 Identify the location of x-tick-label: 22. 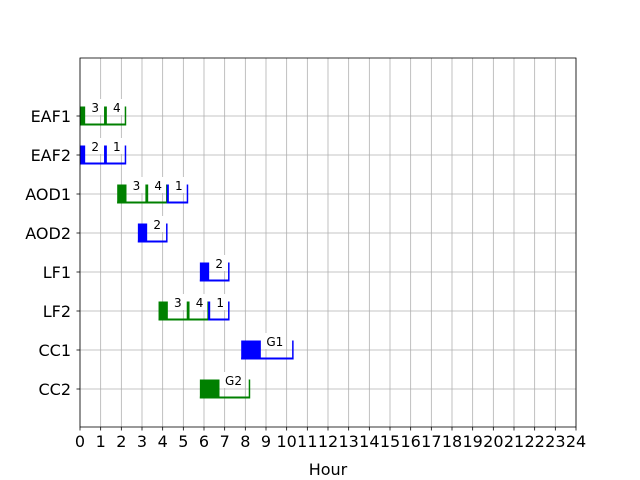
(534, 441).